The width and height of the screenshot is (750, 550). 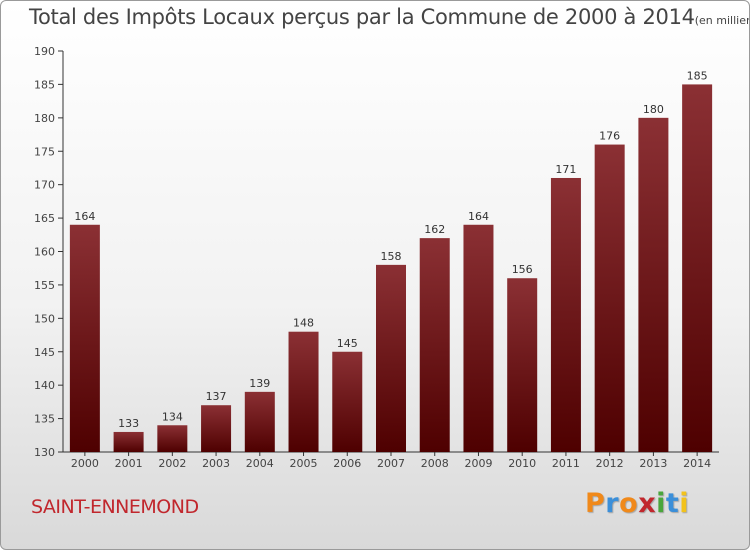 What do you see at coordinates (44, 252) in the screenshot?
I see `y-tick-label: 160` at bounding box center [44, 252].